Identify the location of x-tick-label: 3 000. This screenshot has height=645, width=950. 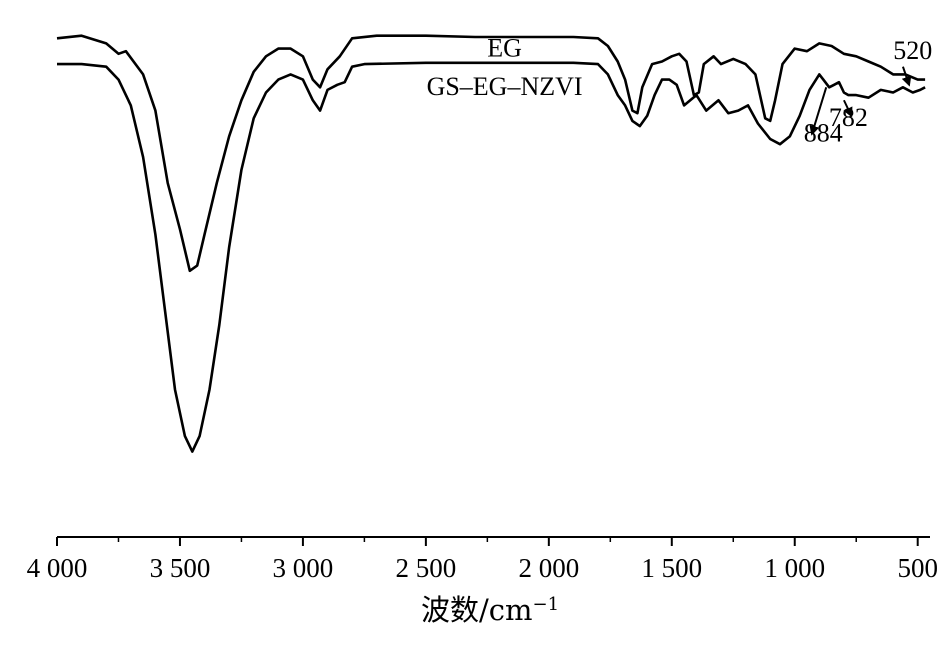
(303, 568).